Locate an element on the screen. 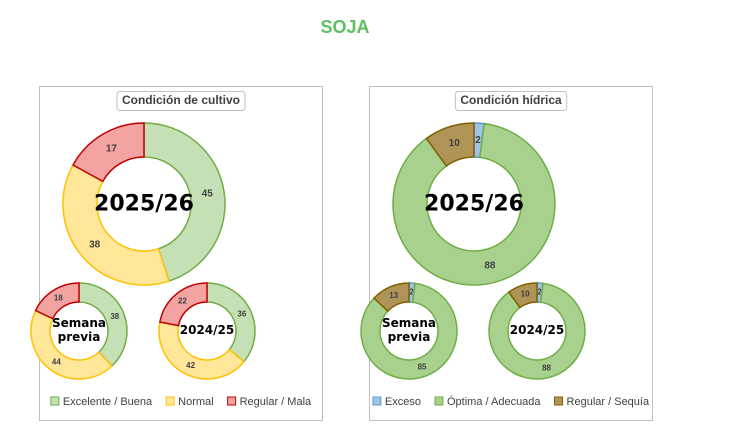 Image resolution: width=735 pixels, height=442 pixels. panel-title: Condición de cultivo is located at coordinates (181, 100).